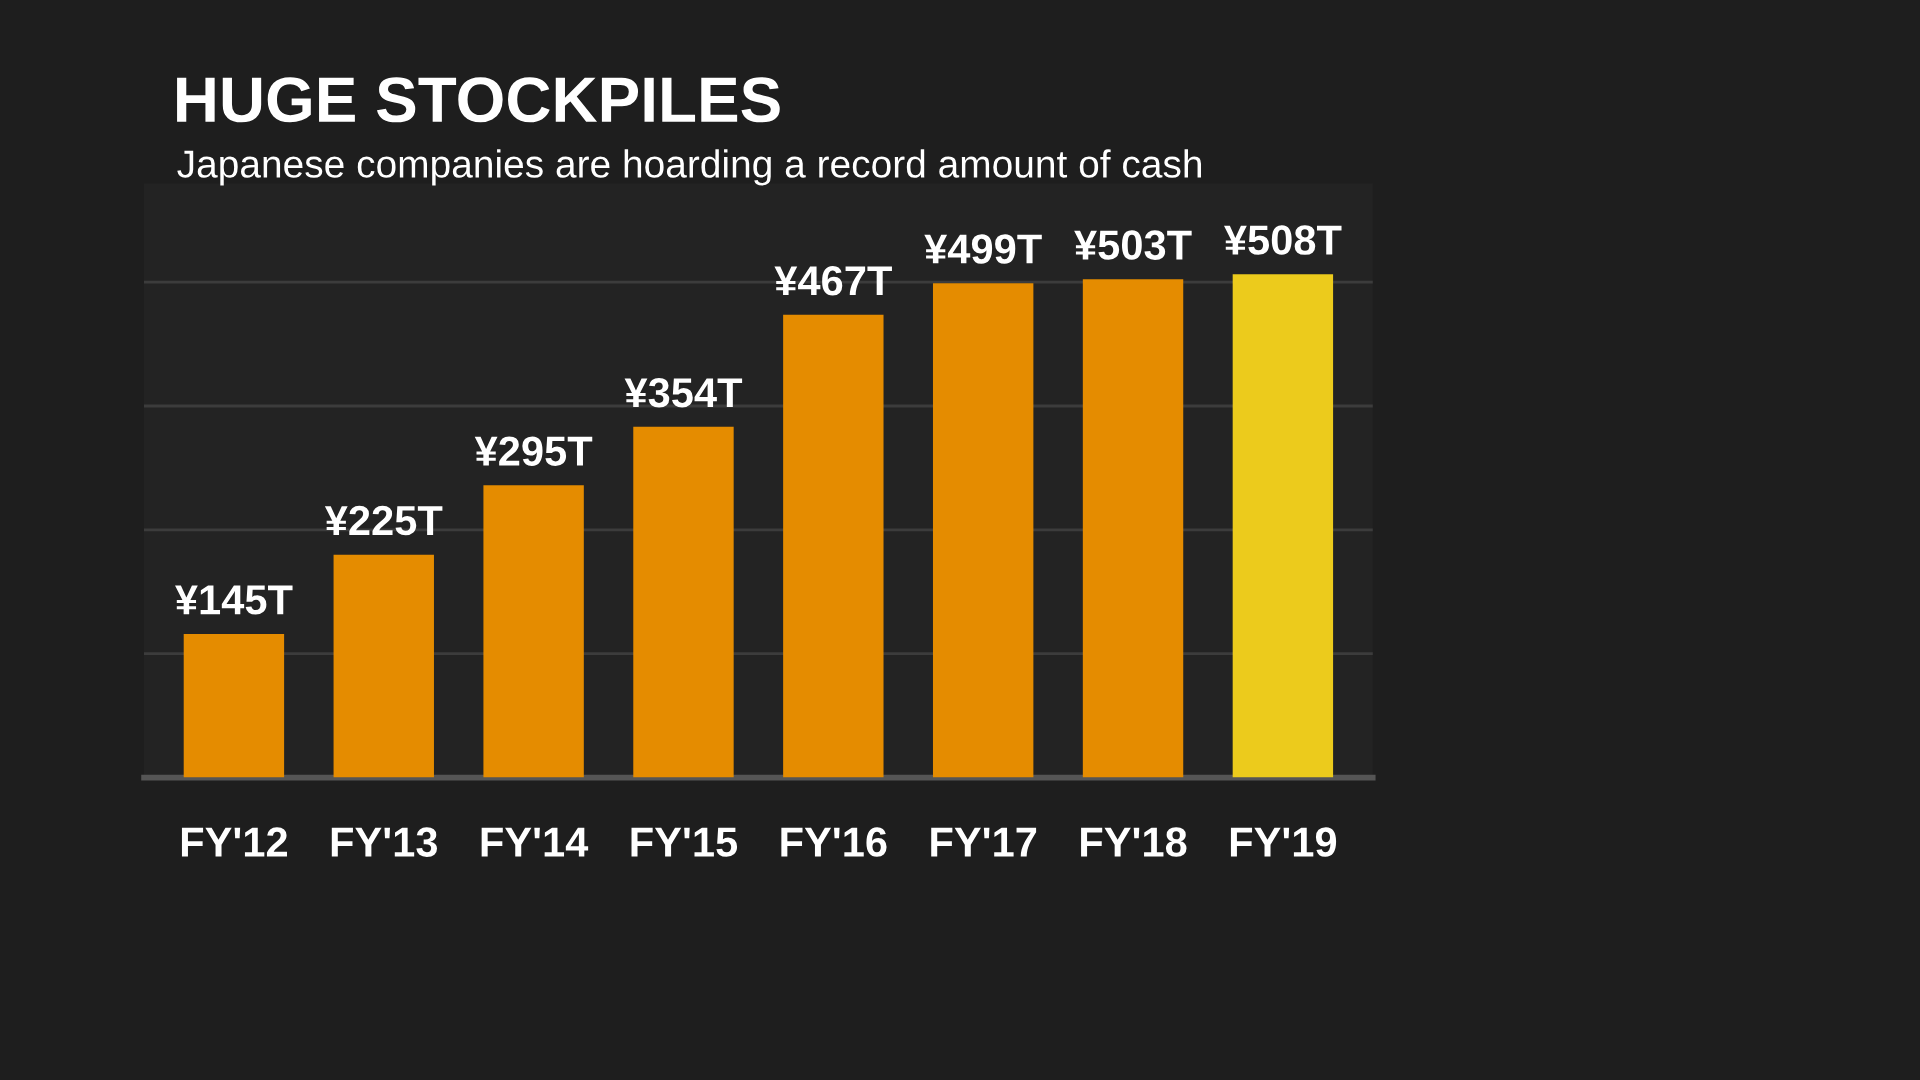 This screenshot has width=1920, height=1080. What do you see at coordinates (684, 842) in the screenshot?
I see `x-tick-label: FY'15` at bounding box center [684, 842].